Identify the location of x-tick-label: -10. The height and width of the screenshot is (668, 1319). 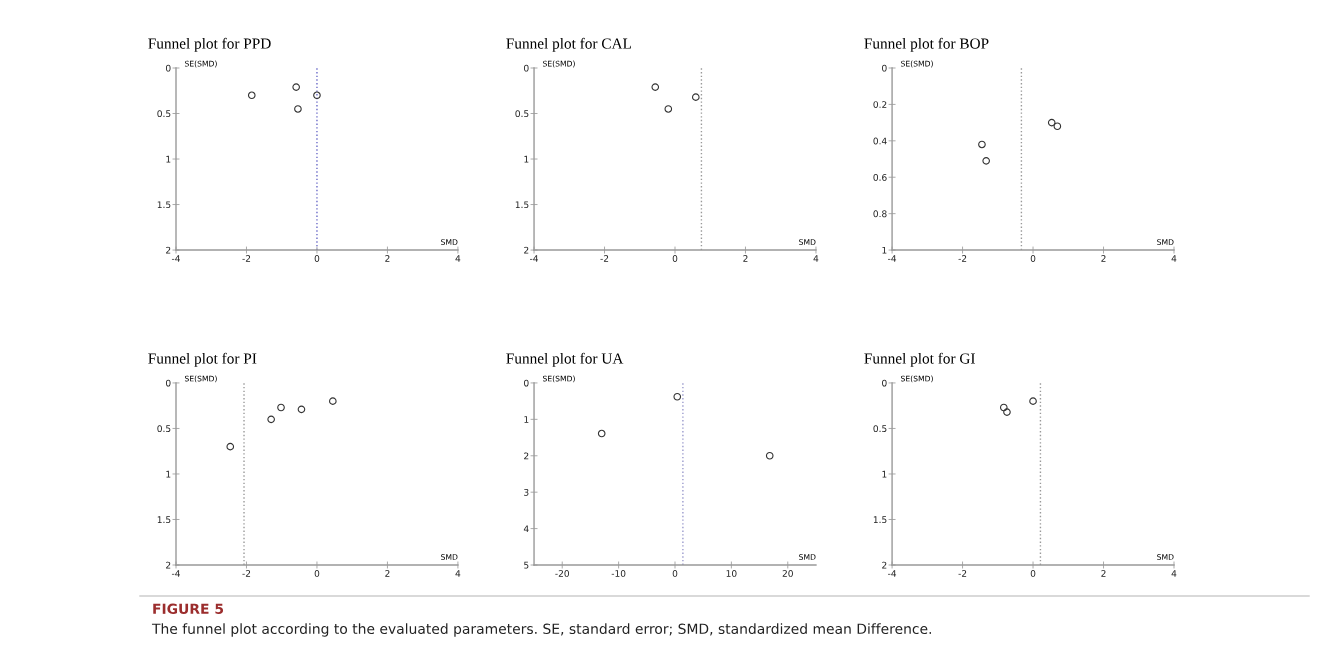
(618, 573).